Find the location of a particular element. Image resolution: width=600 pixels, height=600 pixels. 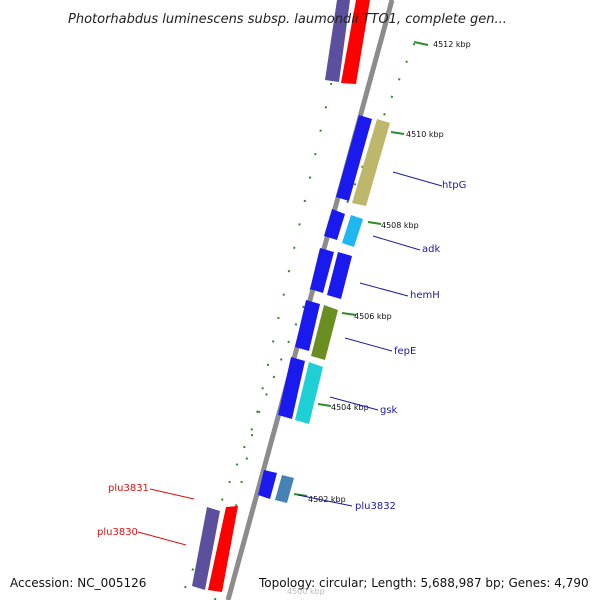

gene-label-htpg: htpG is located at coordinates (454, 185).